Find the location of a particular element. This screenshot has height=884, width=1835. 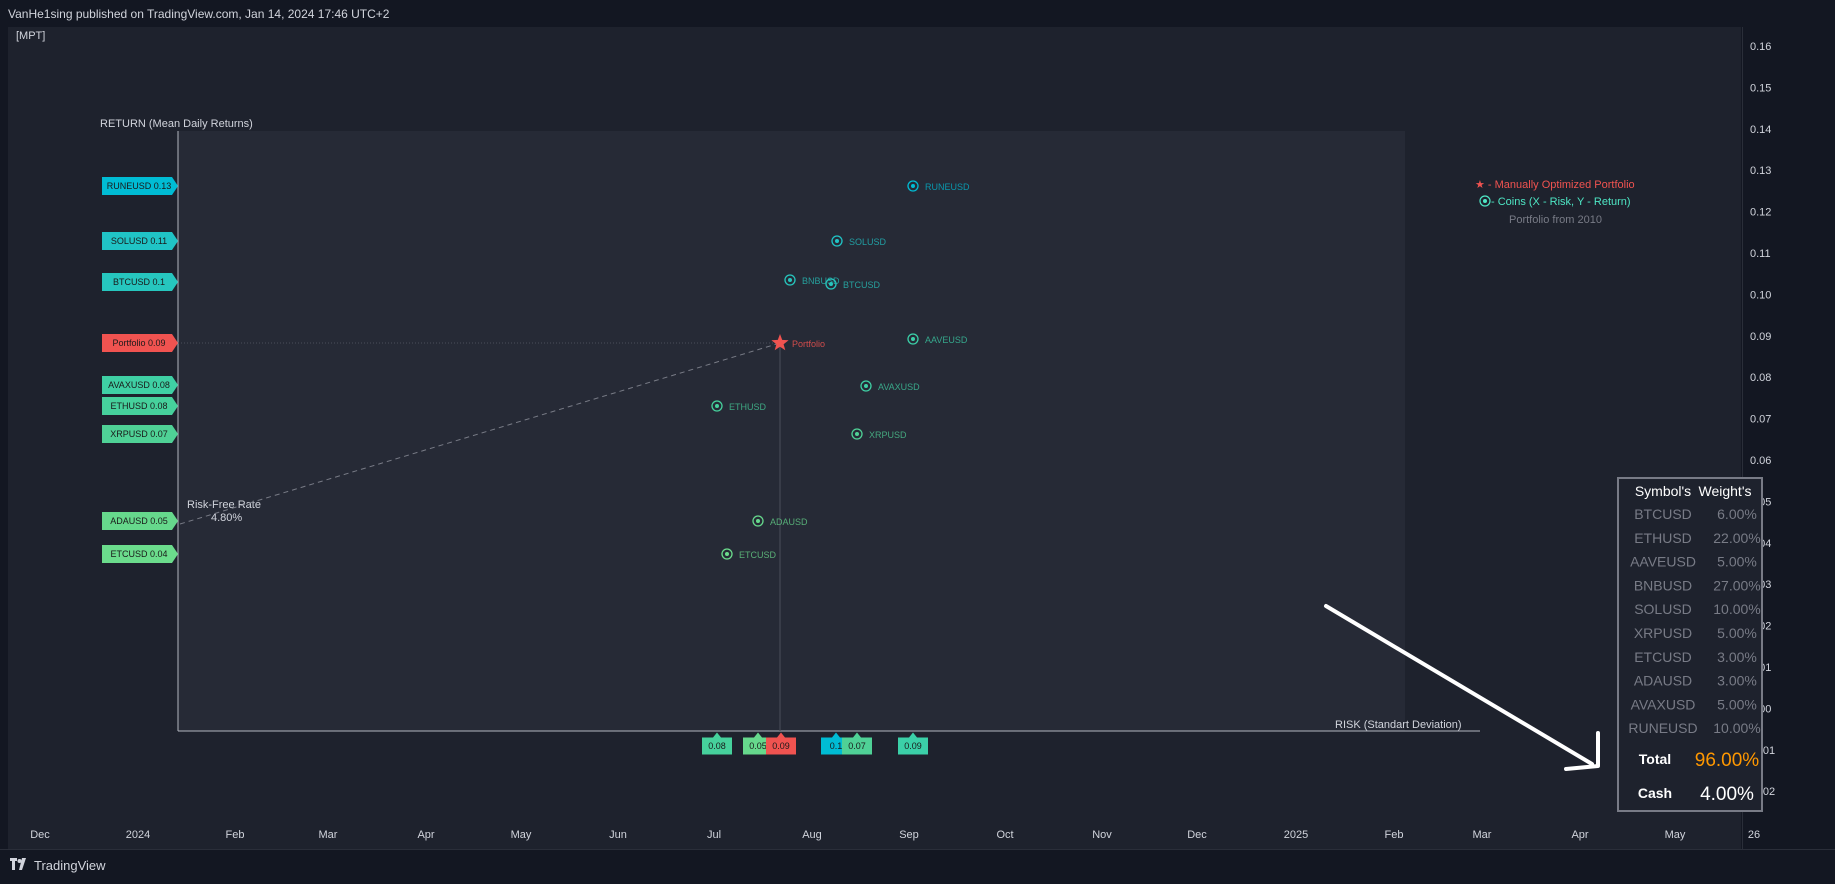

tag-text: 0.07 is located at coordinates (857, 746).